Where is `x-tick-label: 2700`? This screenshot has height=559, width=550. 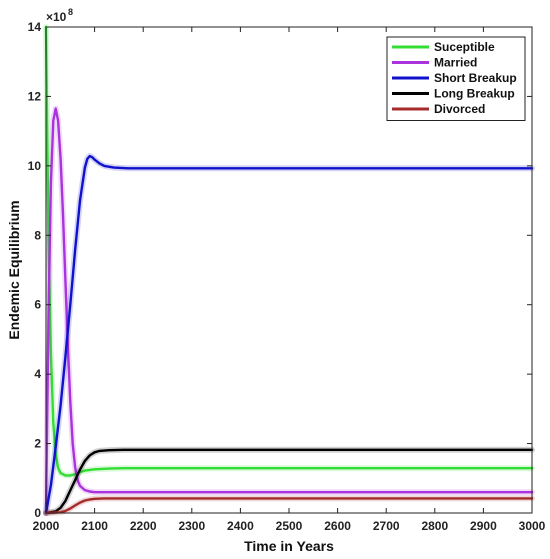 x-tick-label: 2700 is located at coordinates (386, 526).